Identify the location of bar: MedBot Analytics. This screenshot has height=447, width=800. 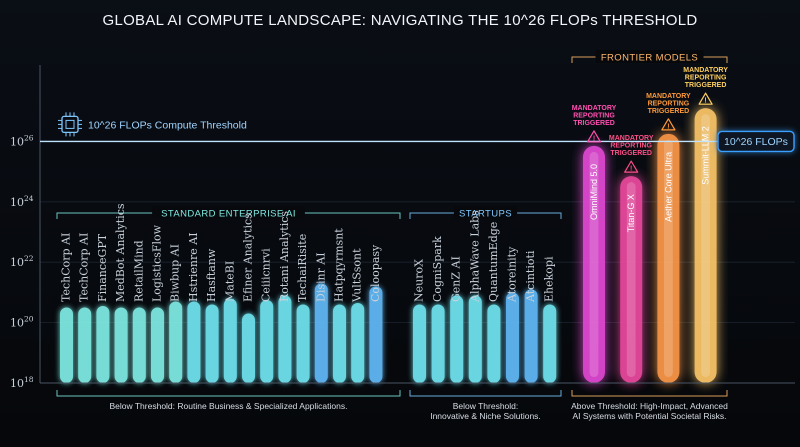
(121, 293).